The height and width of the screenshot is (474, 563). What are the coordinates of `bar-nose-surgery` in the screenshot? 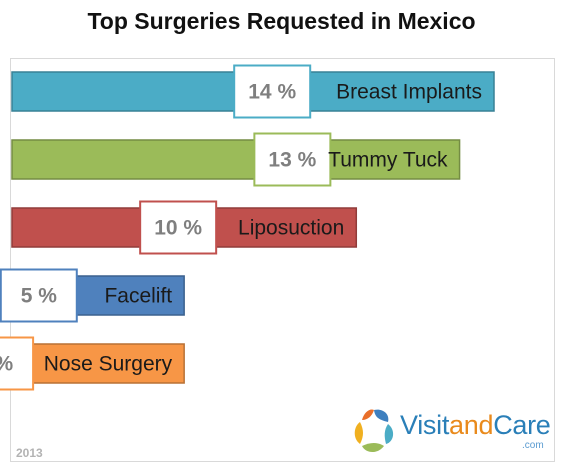 It's located at (98, 363).